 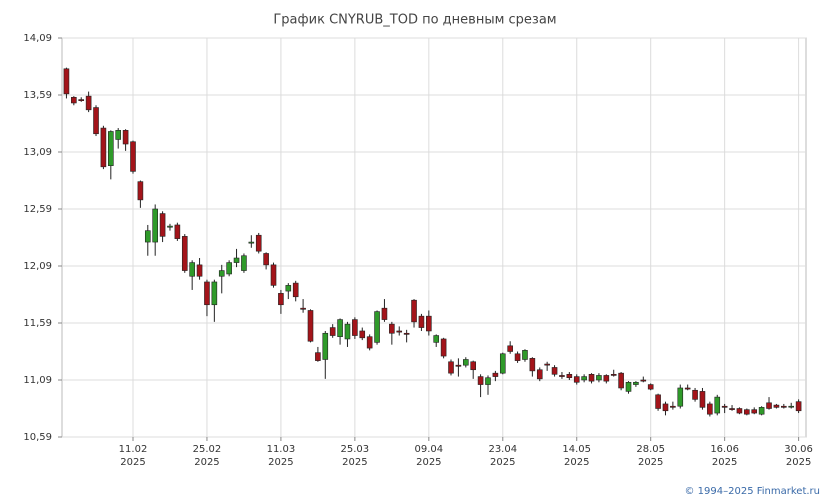 What do you see at coordinates (37, 380) in the screenshot?
I see `y-tick-label: 11,09` at bounding box center [37, 380].